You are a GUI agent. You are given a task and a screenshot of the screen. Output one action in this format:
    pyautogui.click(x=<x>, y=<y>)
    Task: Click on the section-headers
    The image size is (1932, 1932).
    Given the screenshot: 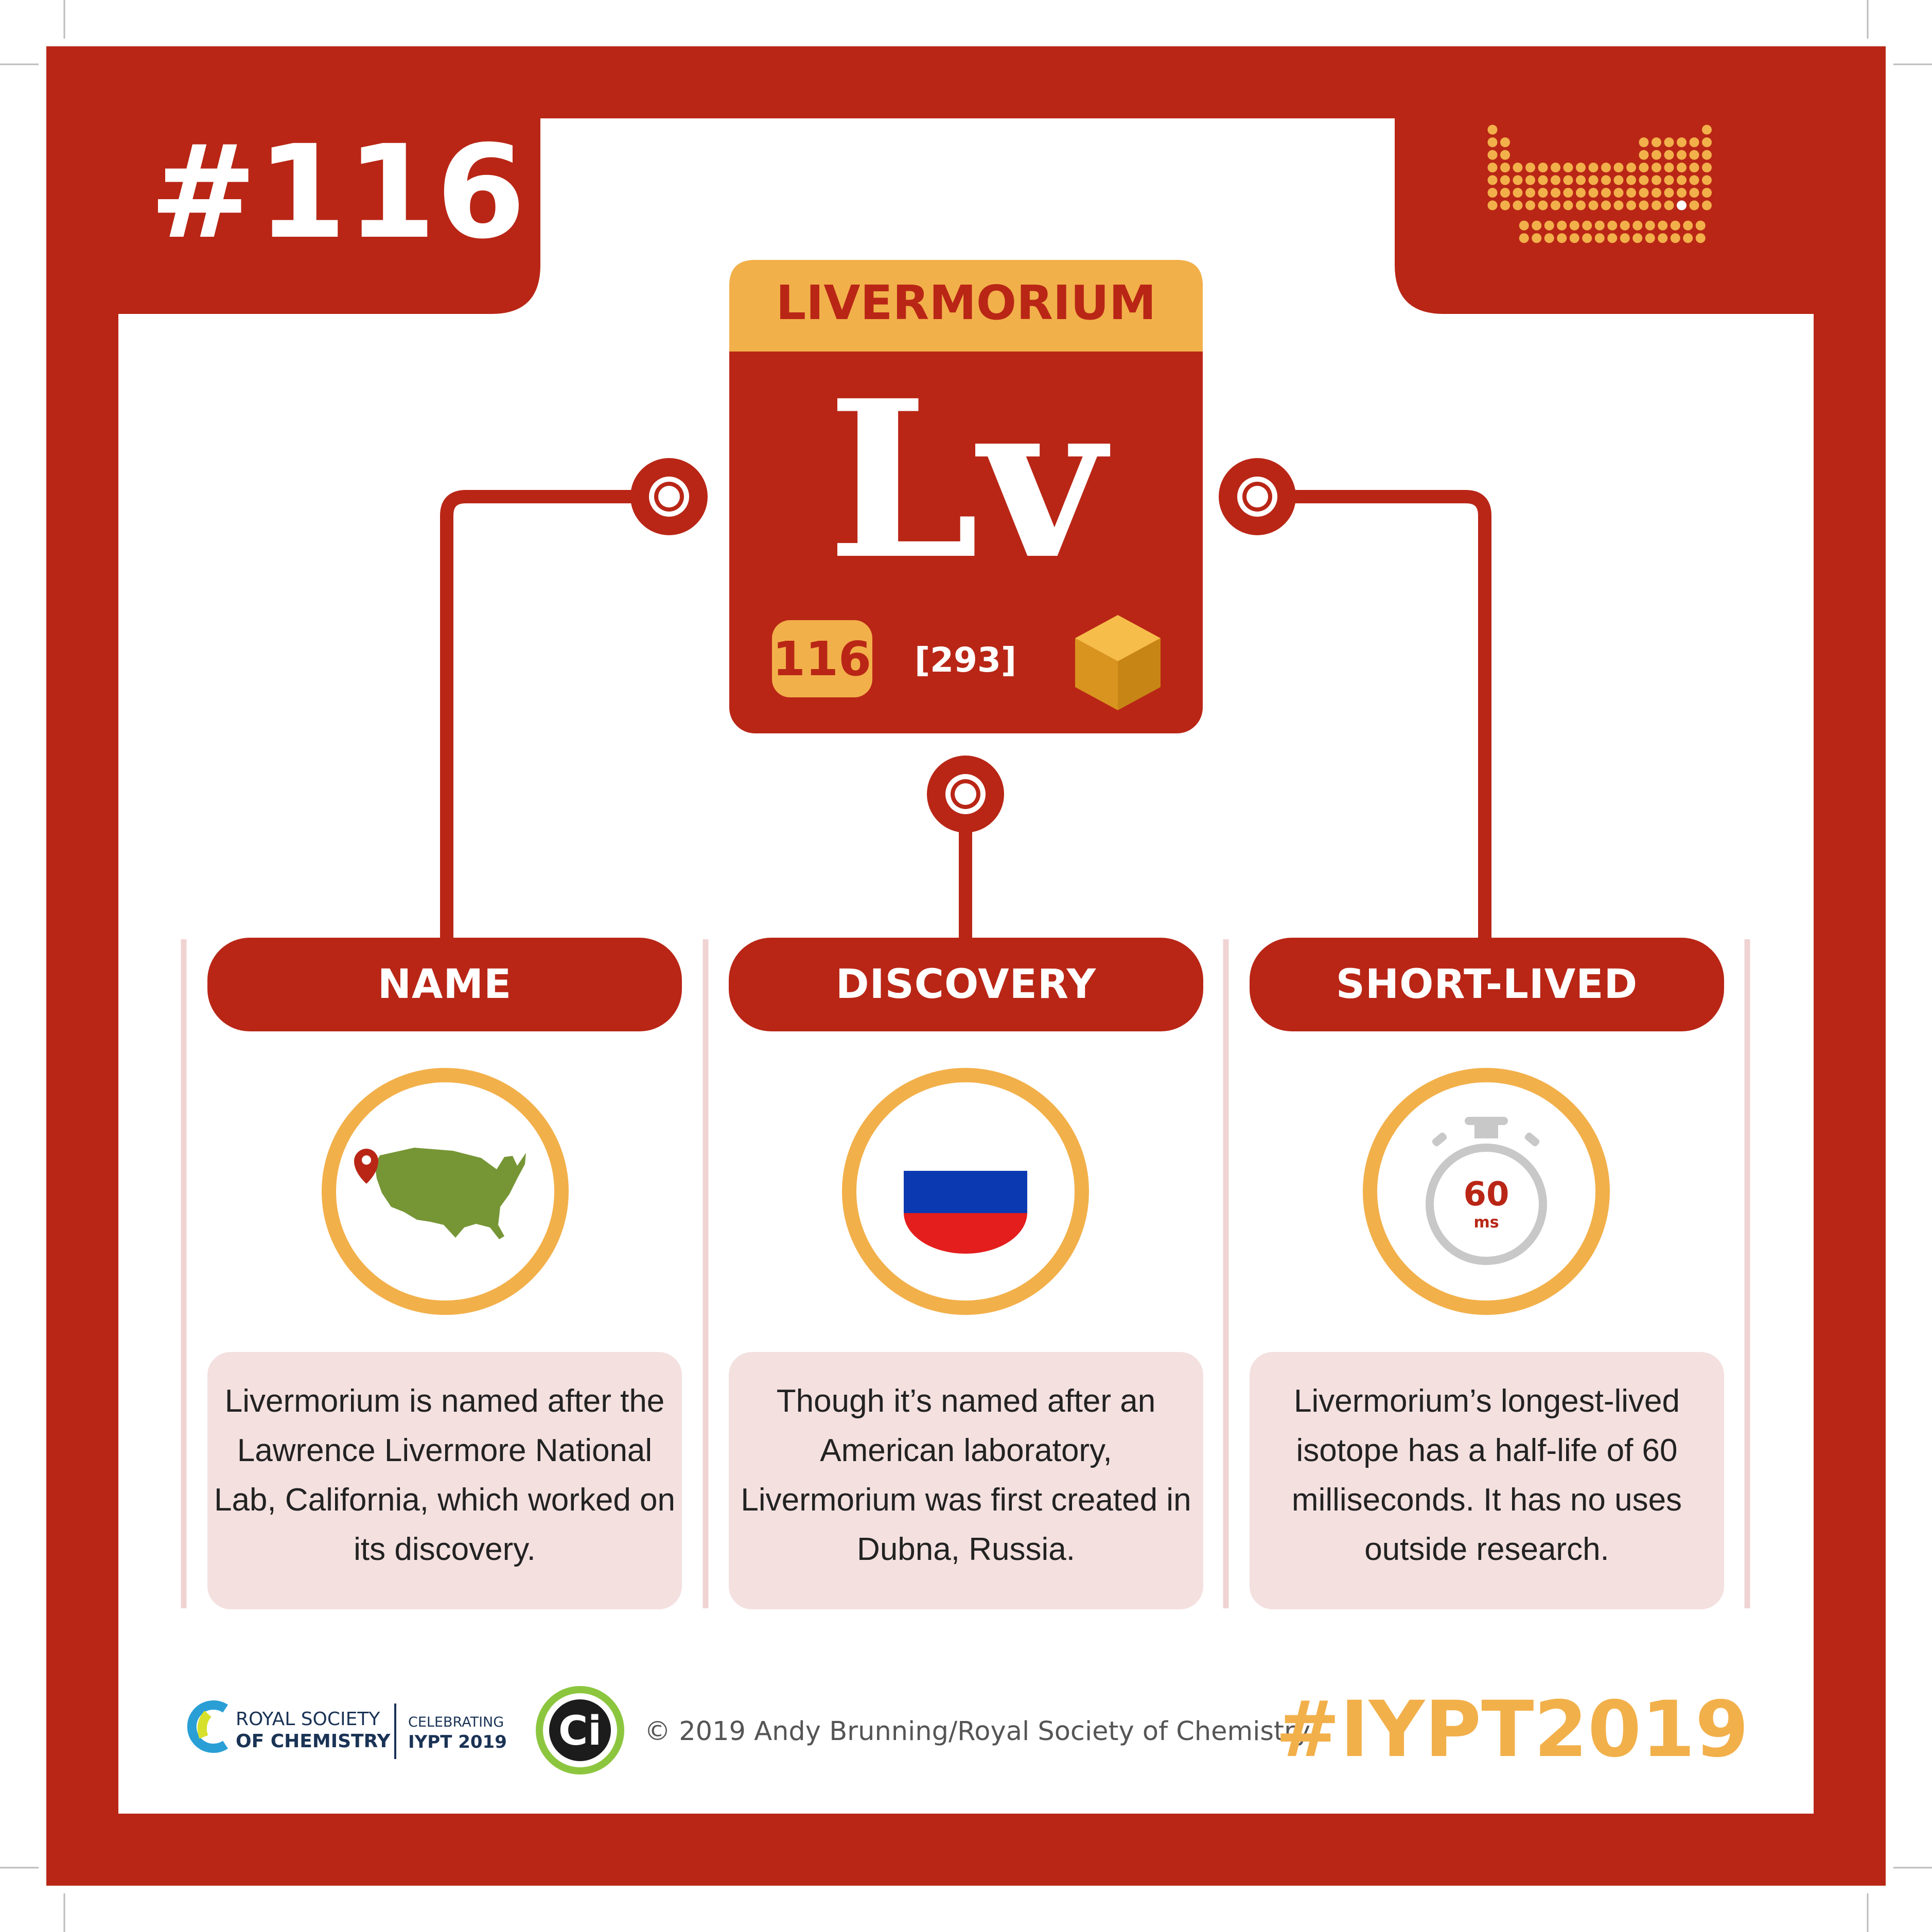 What is the action you would take?
    pyautogui.click(x=965, y=985)
    